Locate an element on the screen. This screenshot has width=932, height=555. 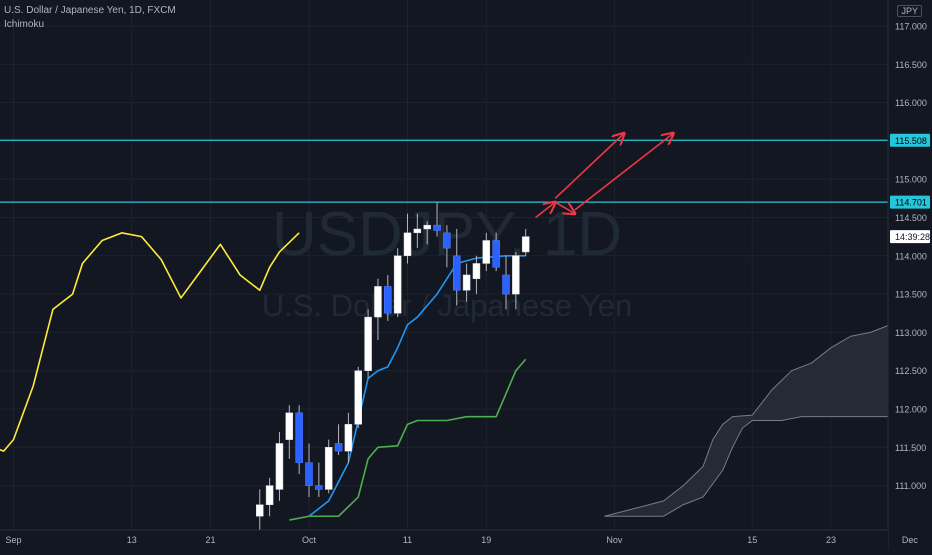
time-tick-label: Dec is located at coordinates (910, 540).